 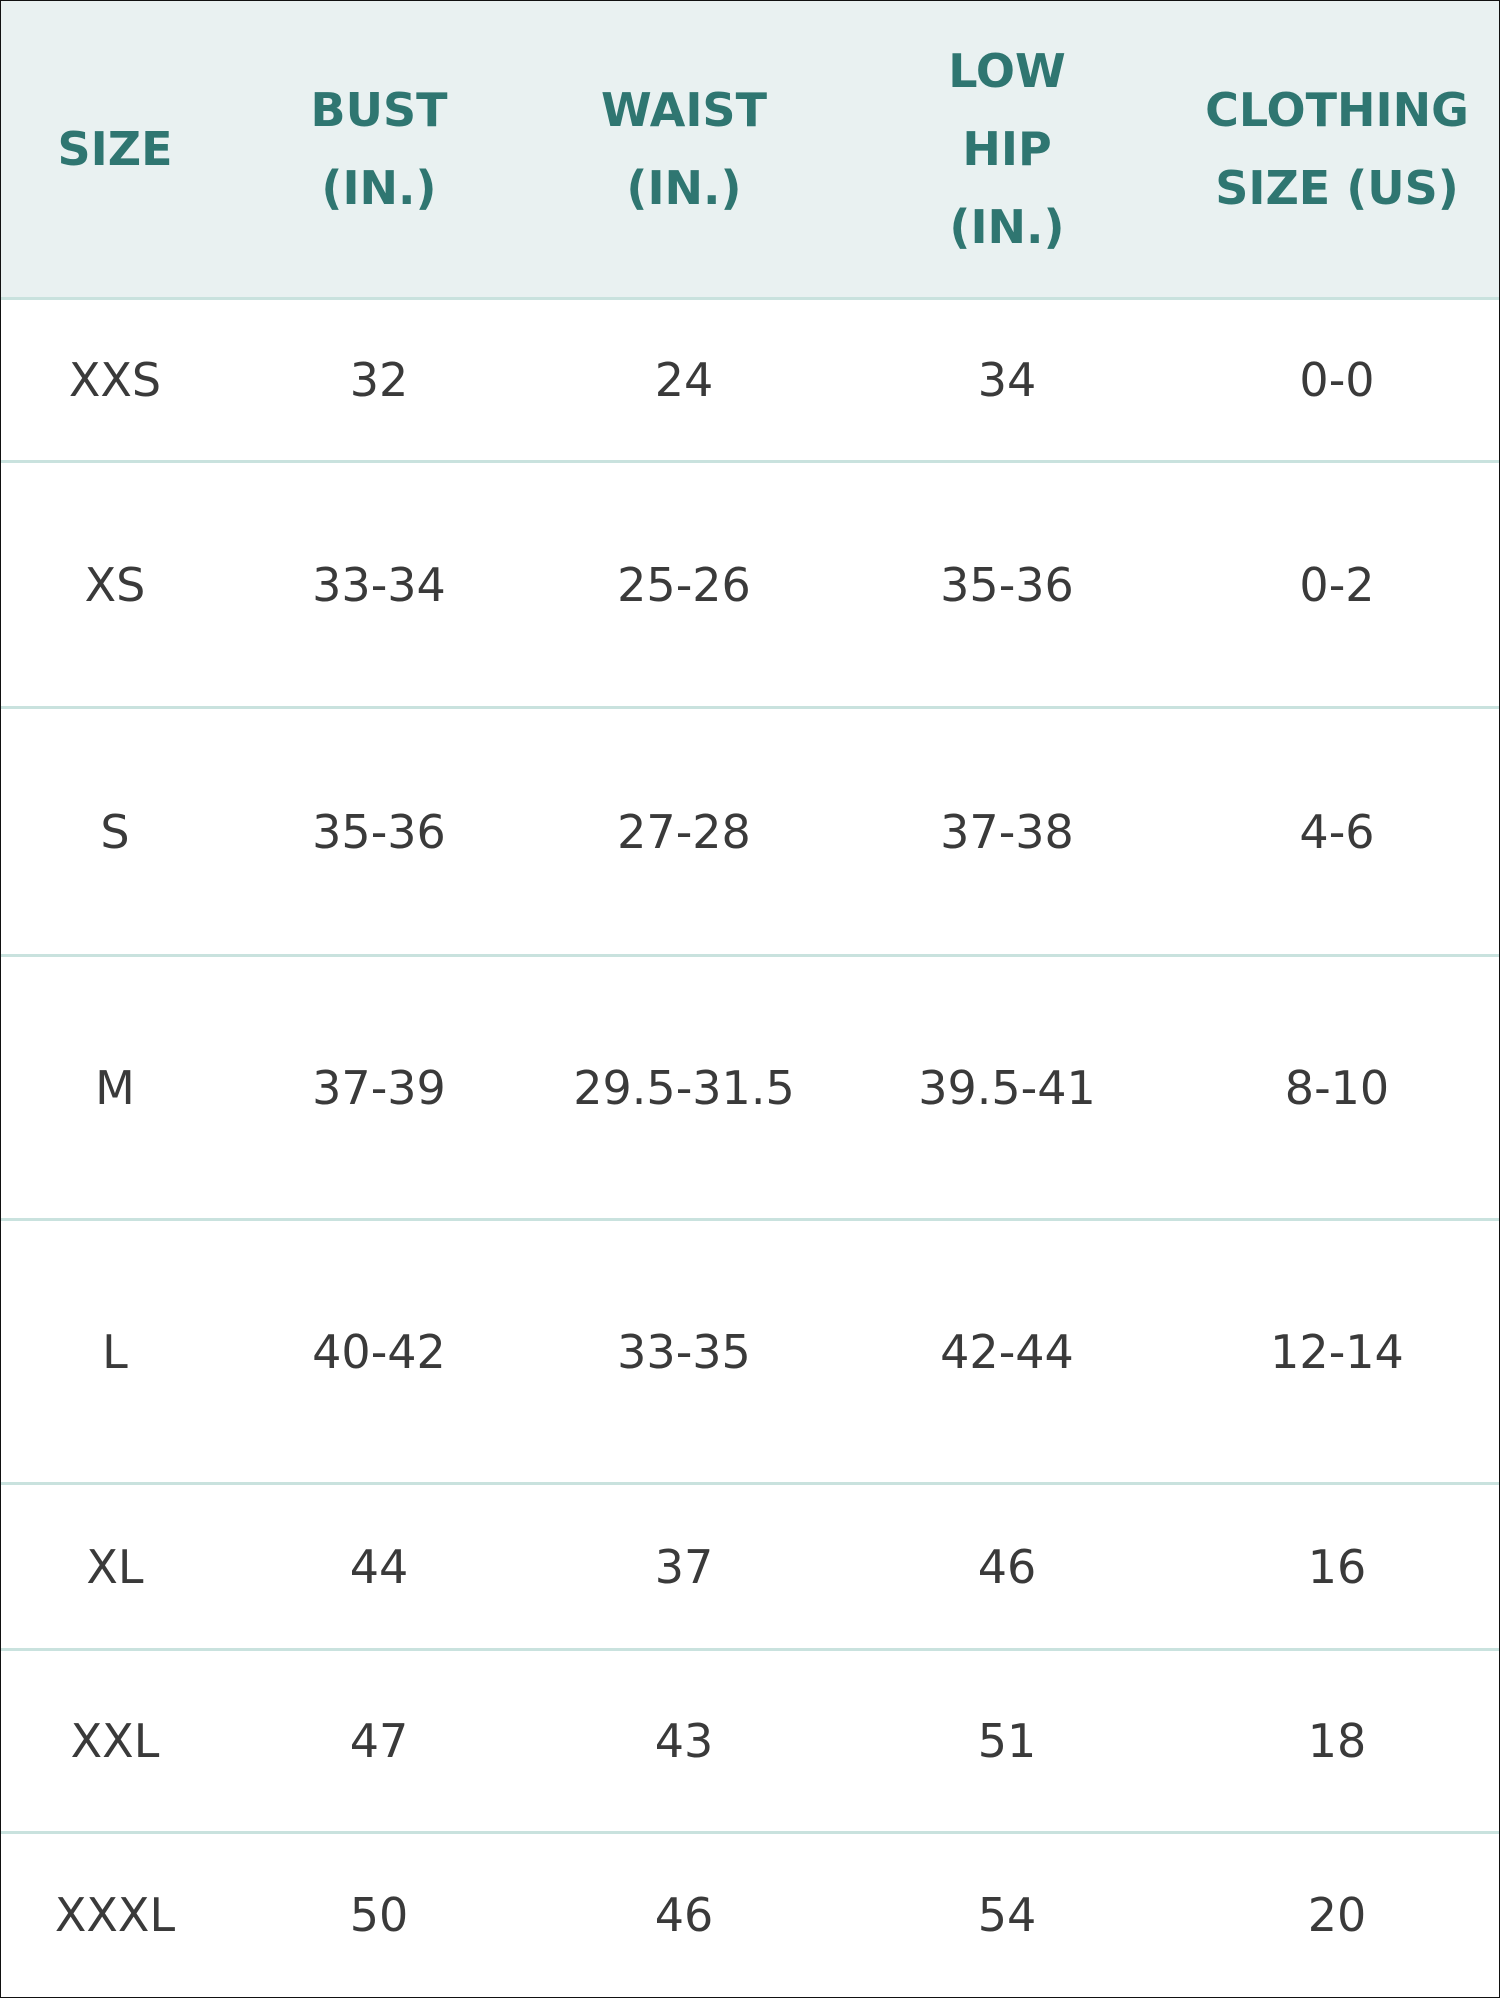 I want to click on table-cell: 33-35, so click(x=684, y=1351).